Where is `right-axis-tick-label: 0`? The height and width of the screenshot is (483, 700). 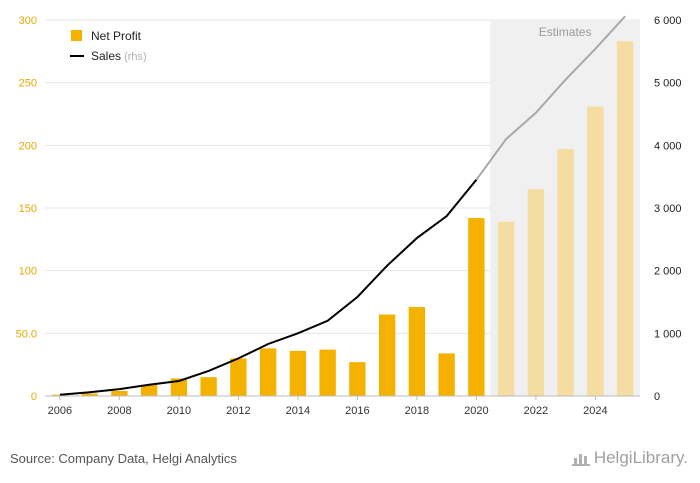 right-axis-tick-label: 0 is located at coordinates (657, 397).